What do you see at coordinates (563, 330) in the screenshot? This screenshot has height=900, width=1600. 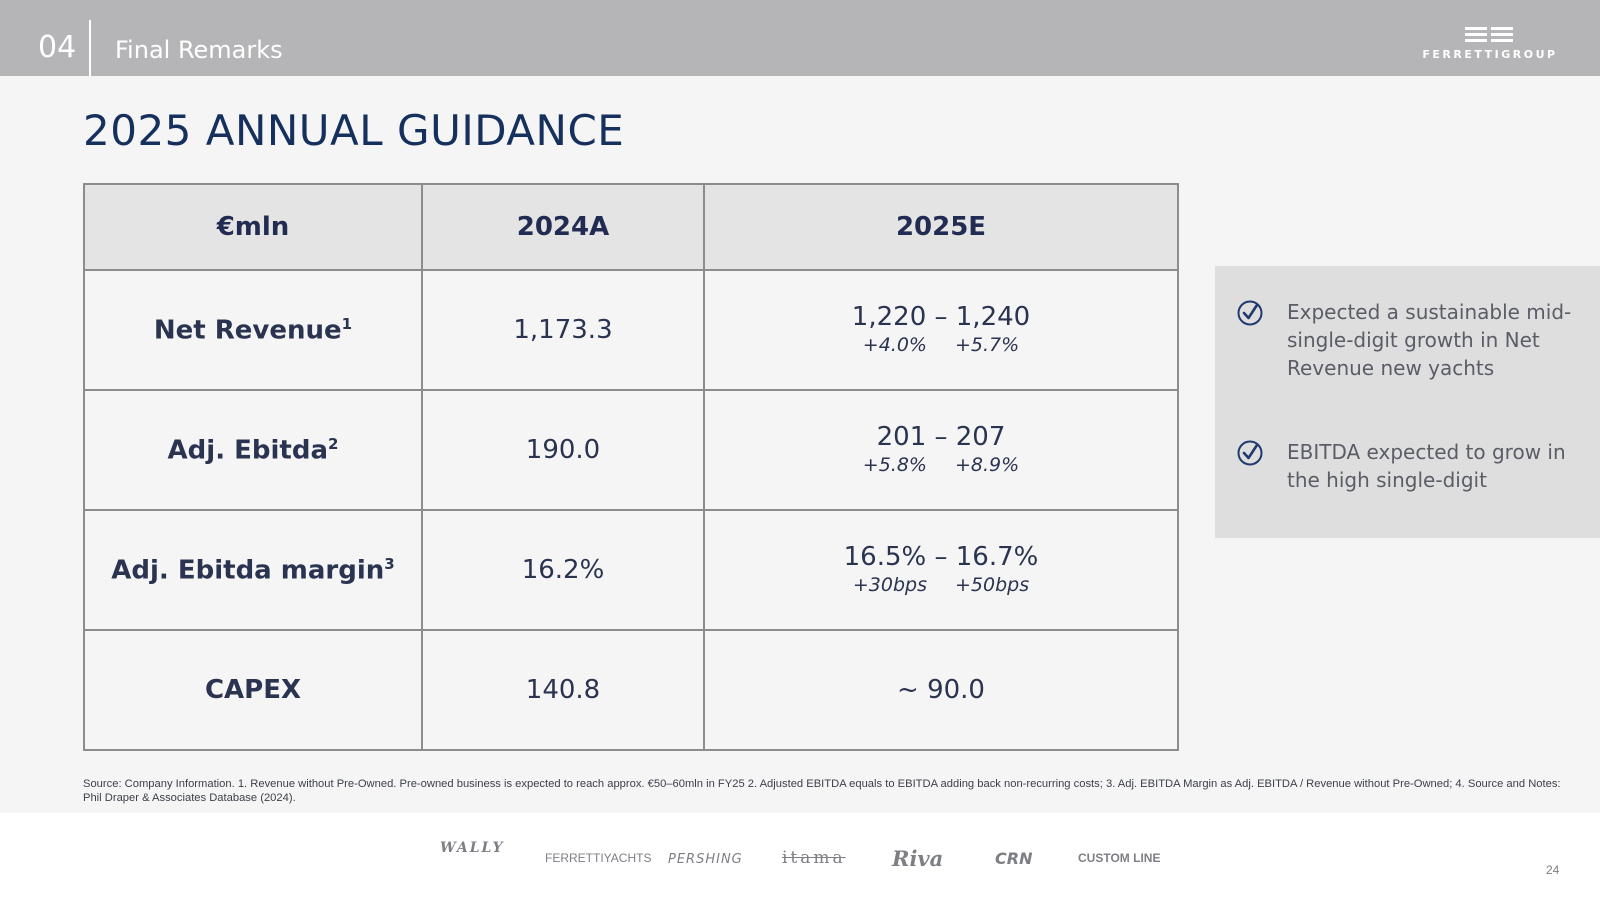 I see `actual-value: 1,173.3` at bounding box center [563, 330].